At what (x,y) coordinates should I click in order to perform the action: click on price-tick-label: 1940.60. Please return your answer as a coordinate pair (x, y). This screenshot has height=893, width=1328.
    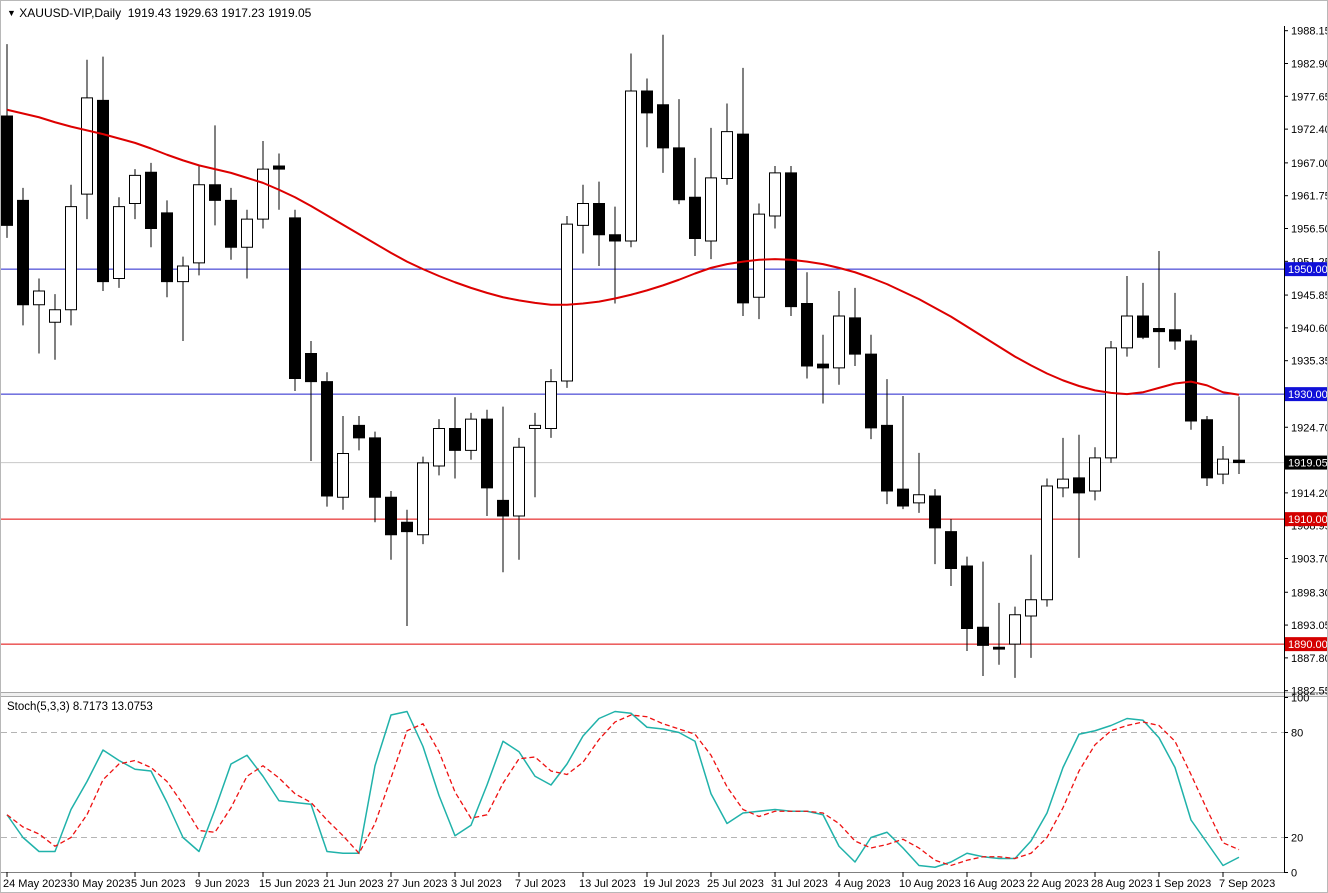
    Looking at the image, I should click on (1309, 329).